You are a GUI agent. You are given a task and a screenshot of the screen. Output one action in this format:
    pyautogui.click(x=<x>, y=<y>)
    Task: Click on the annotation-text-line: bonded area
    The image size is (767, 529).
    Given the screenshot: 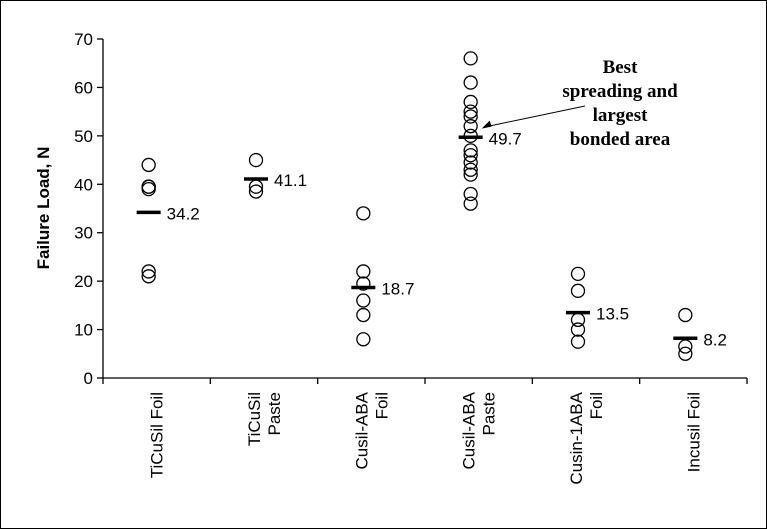 What is the action you would take?
    pyautogui.click(x=620, y=139)
    